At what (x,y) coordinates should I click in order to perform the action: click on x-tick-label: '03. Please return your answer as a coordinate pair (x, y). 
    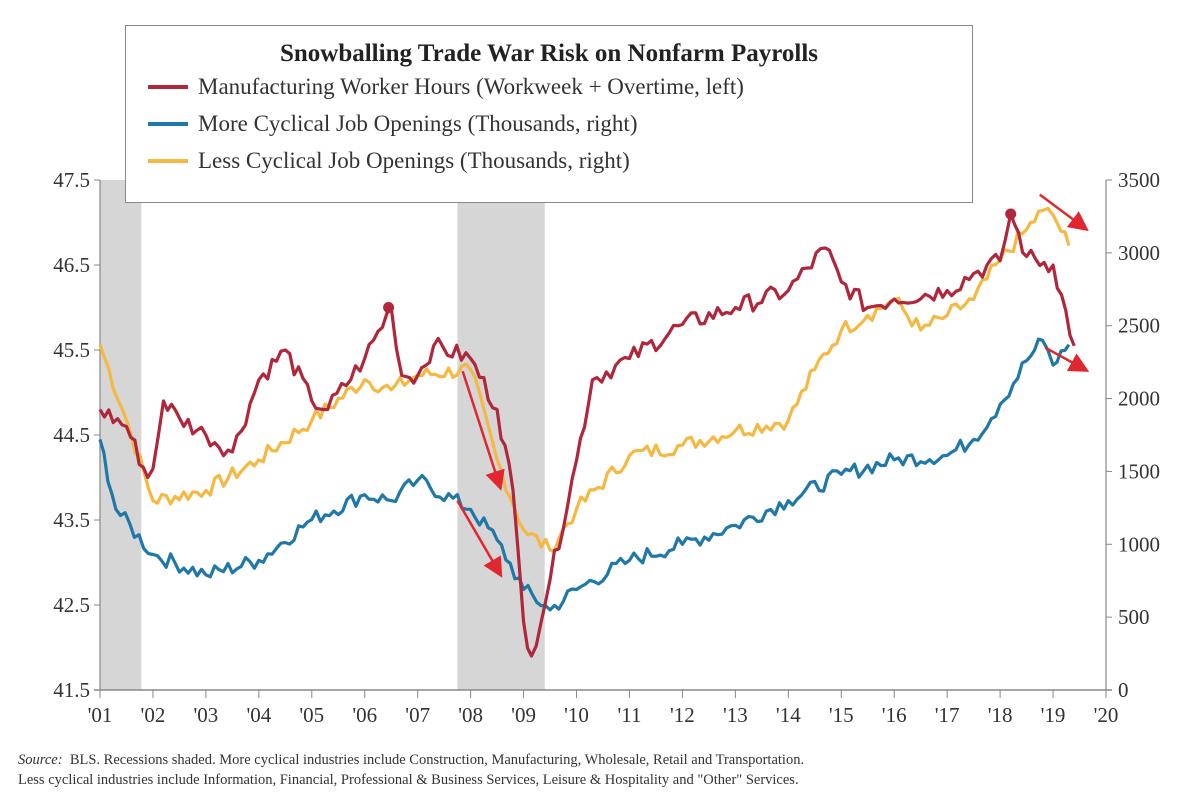
    Looking at the image, I should click on (205, 715).